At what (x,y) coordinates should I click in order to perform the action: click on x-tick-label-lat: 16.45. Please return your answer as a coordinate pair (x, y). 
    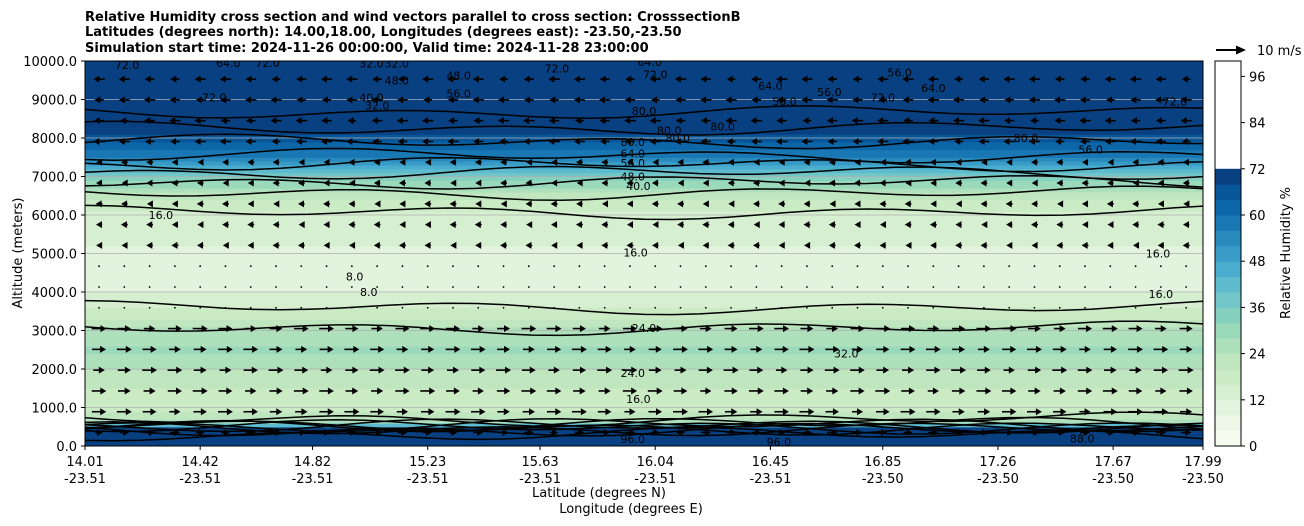
    Looking at the image, I should click on (770, 462).